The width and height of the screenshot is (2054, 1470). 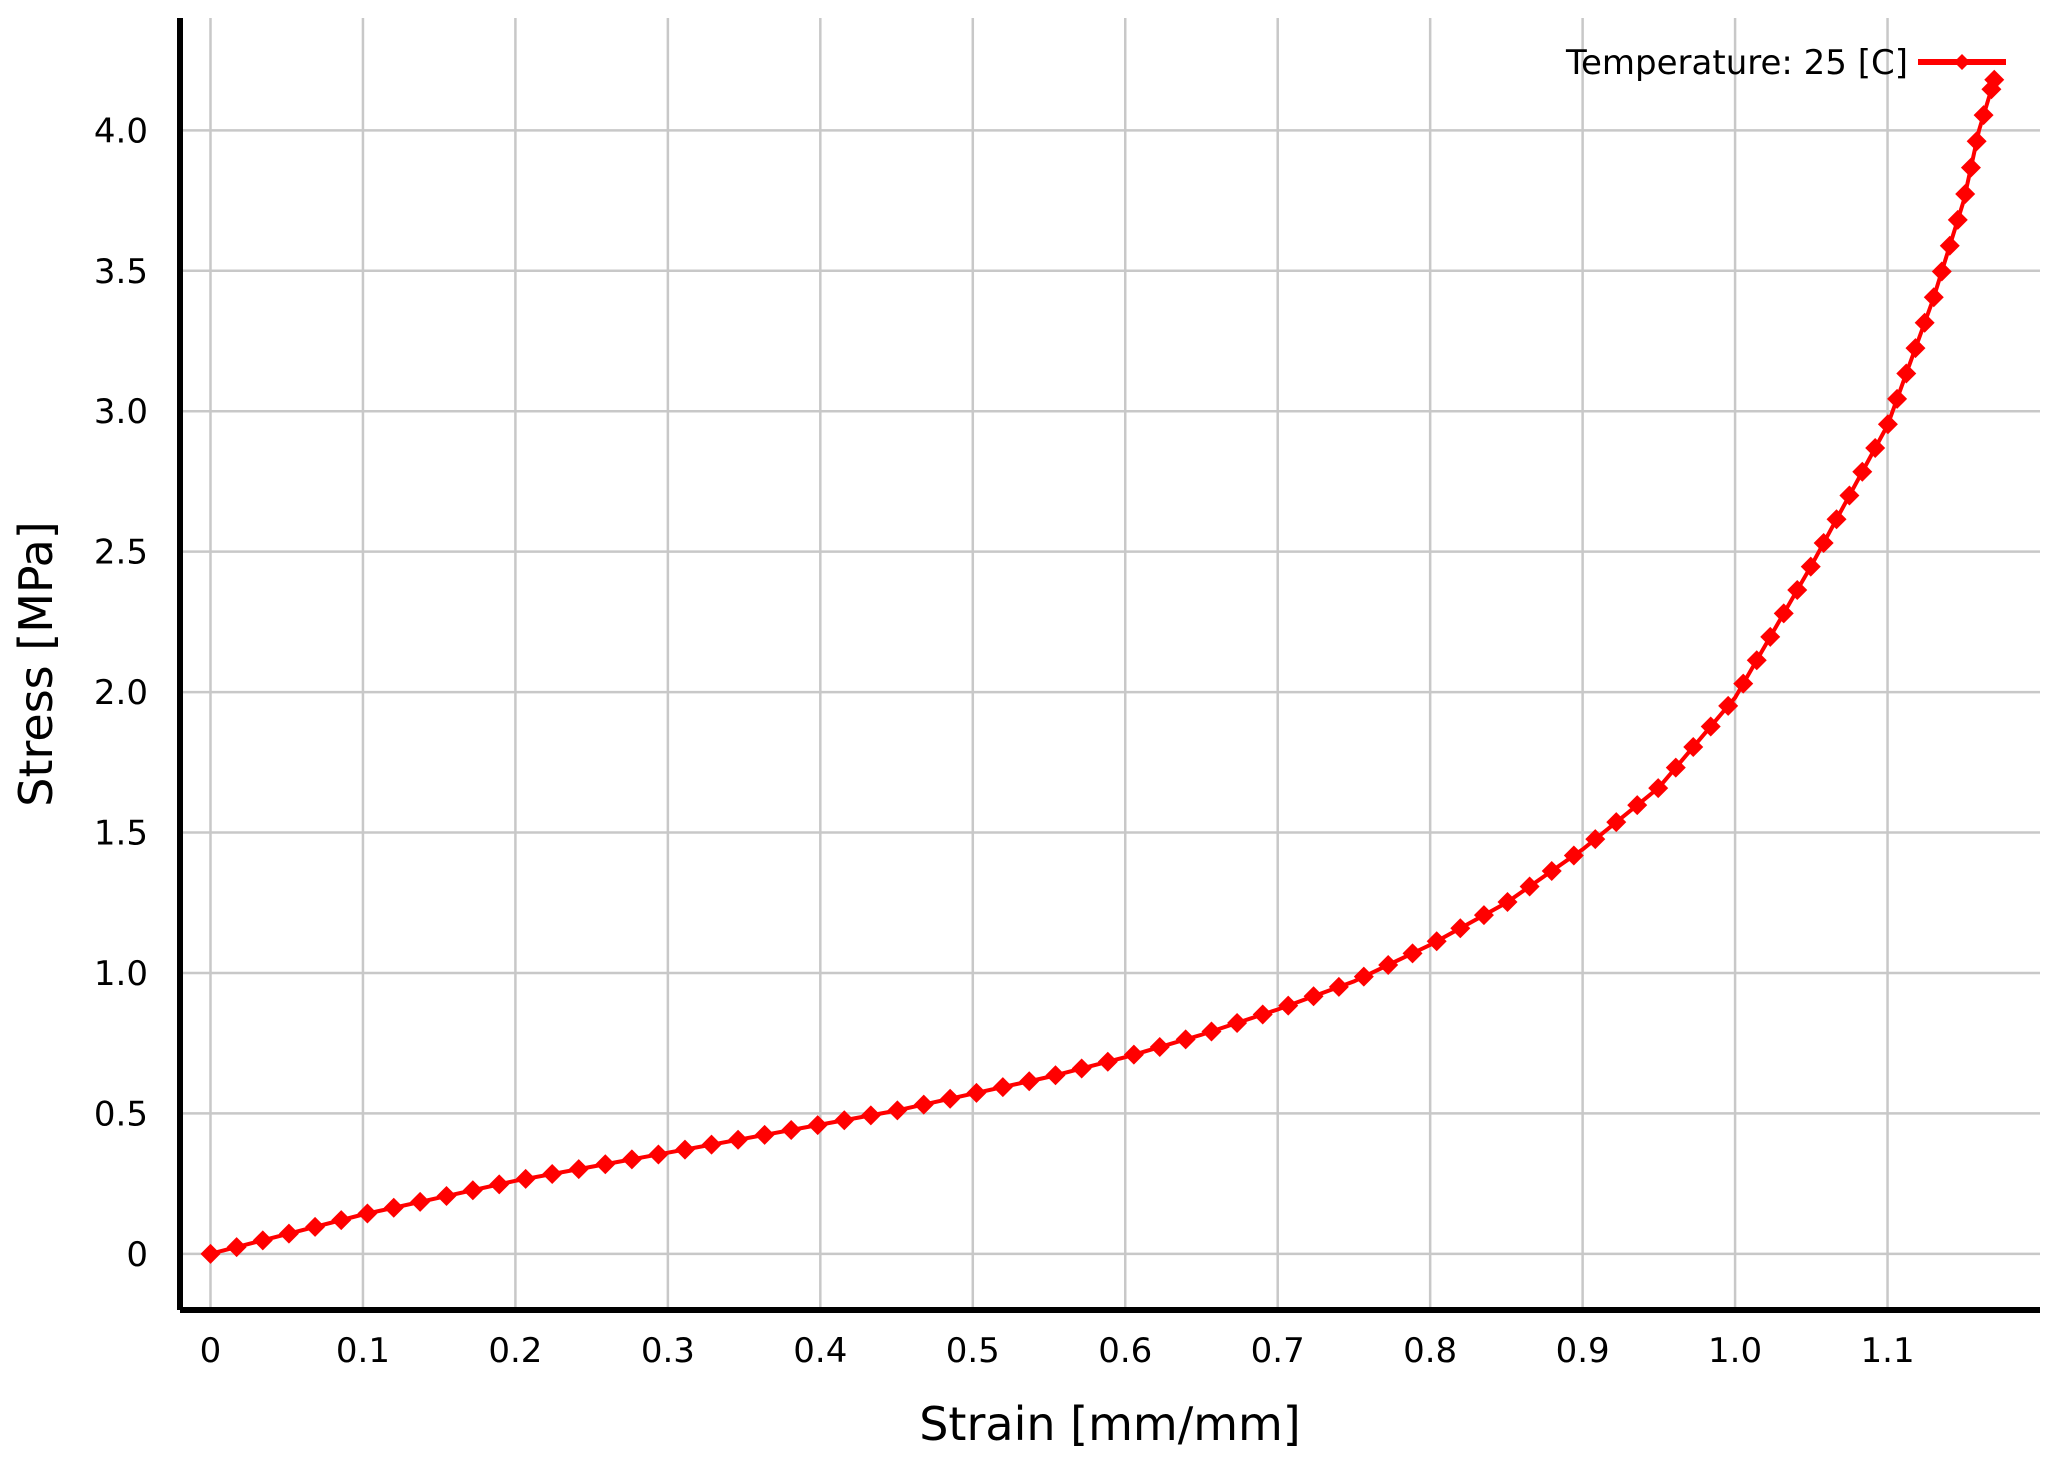 I want to click on y-tick-label: 1.0, so click(x=121, y=974).